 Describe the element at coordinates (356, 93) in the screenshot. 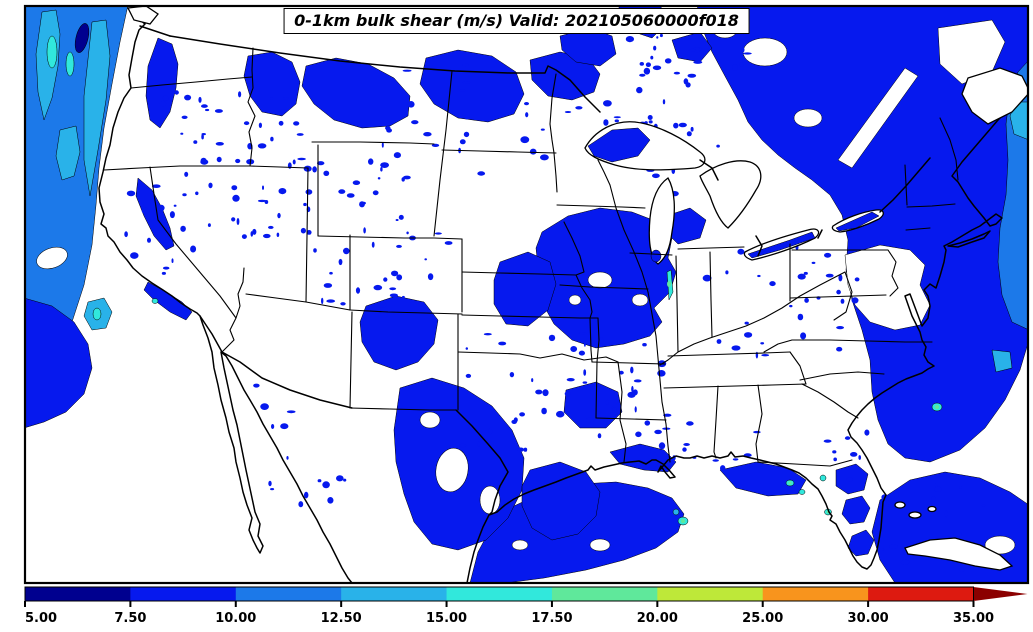

I see `montana-blob` at that location.